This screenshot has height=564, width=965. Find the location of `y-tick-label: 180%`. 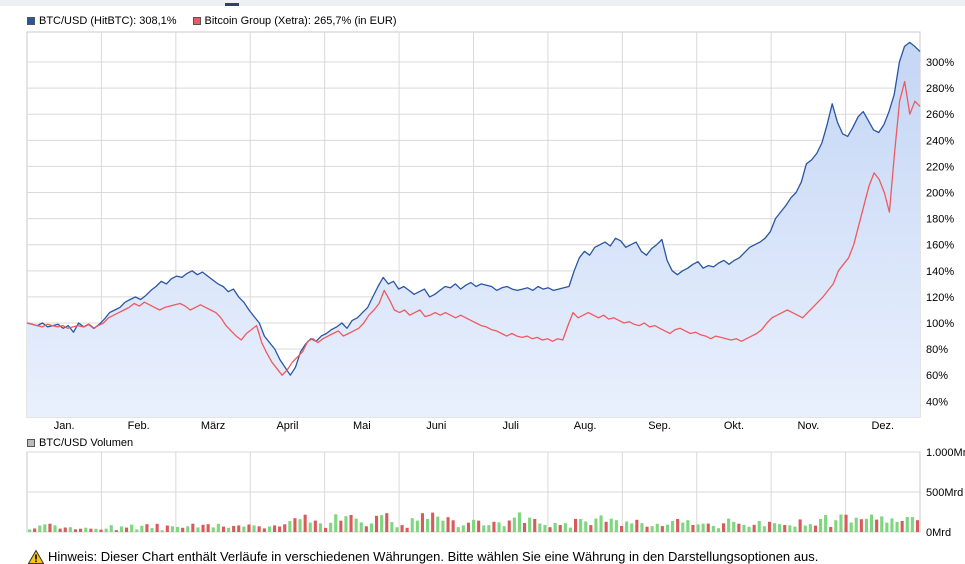

y-tick-label: 180% is located at coordinates (940, 220).